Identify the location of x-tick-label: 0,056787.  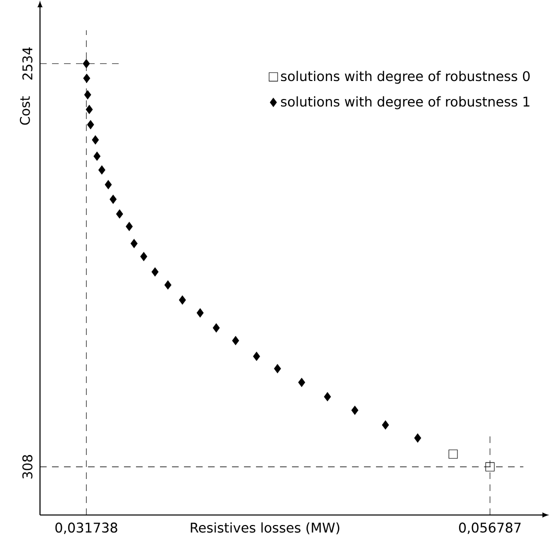
(490, 528).